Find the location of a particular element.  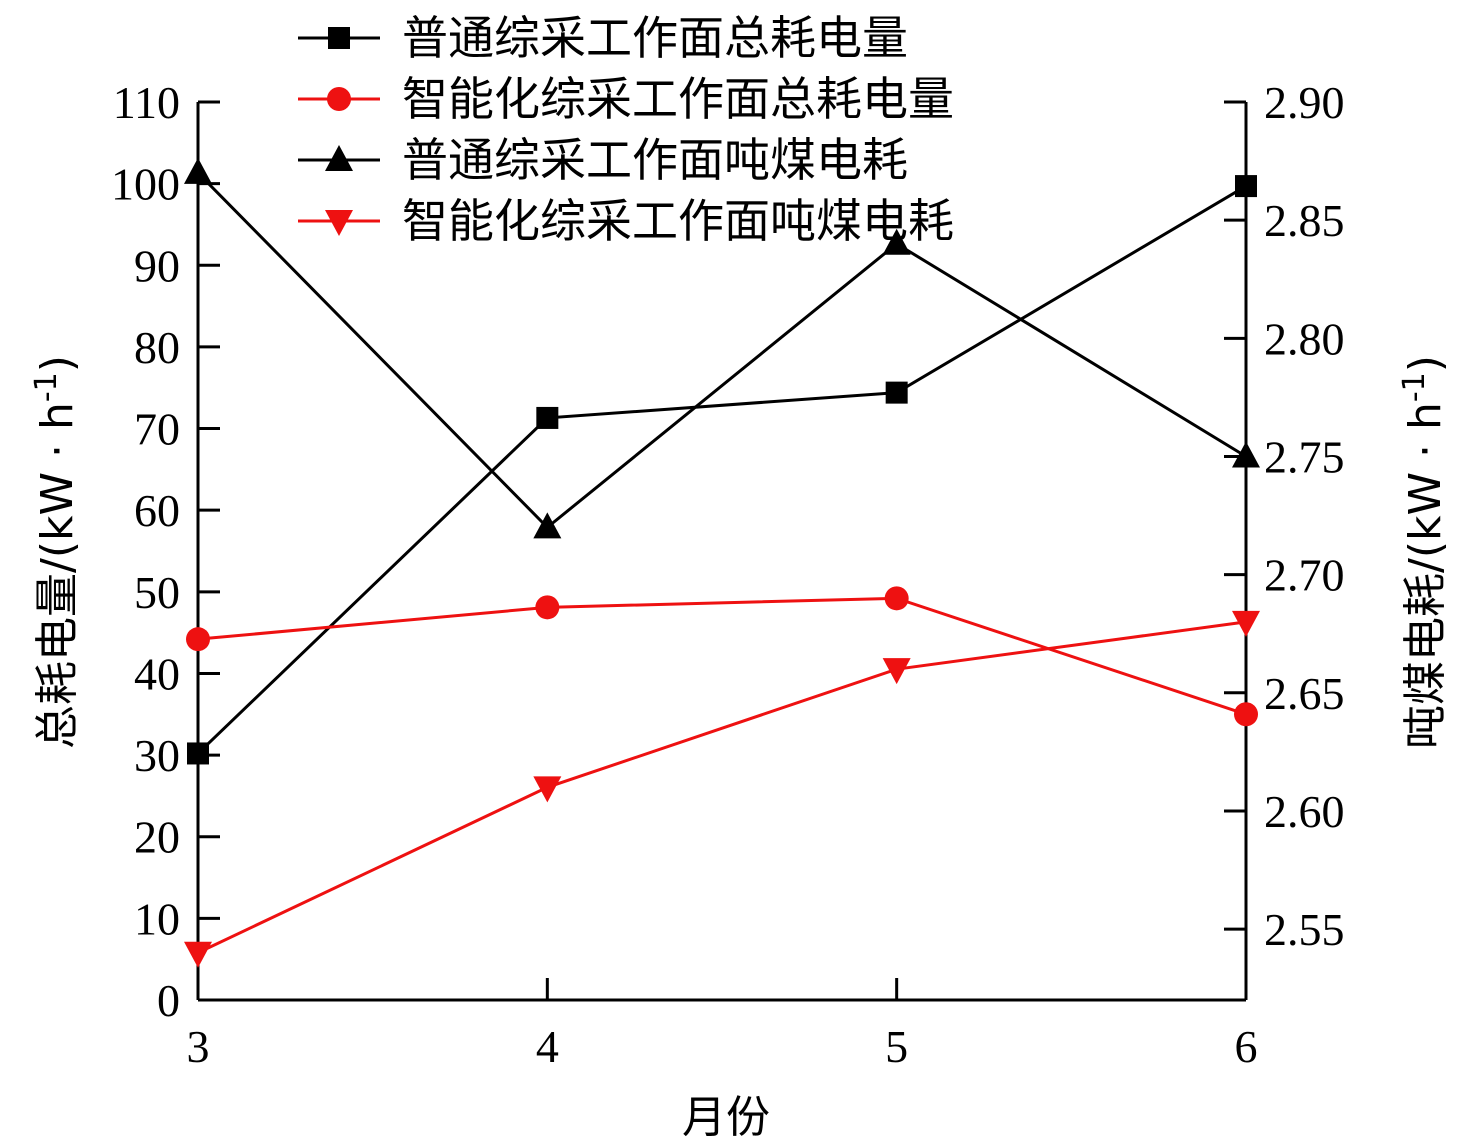

y-left-axis-title-main: 总耗电量/(kW · h is located at coordinates (57, 575).